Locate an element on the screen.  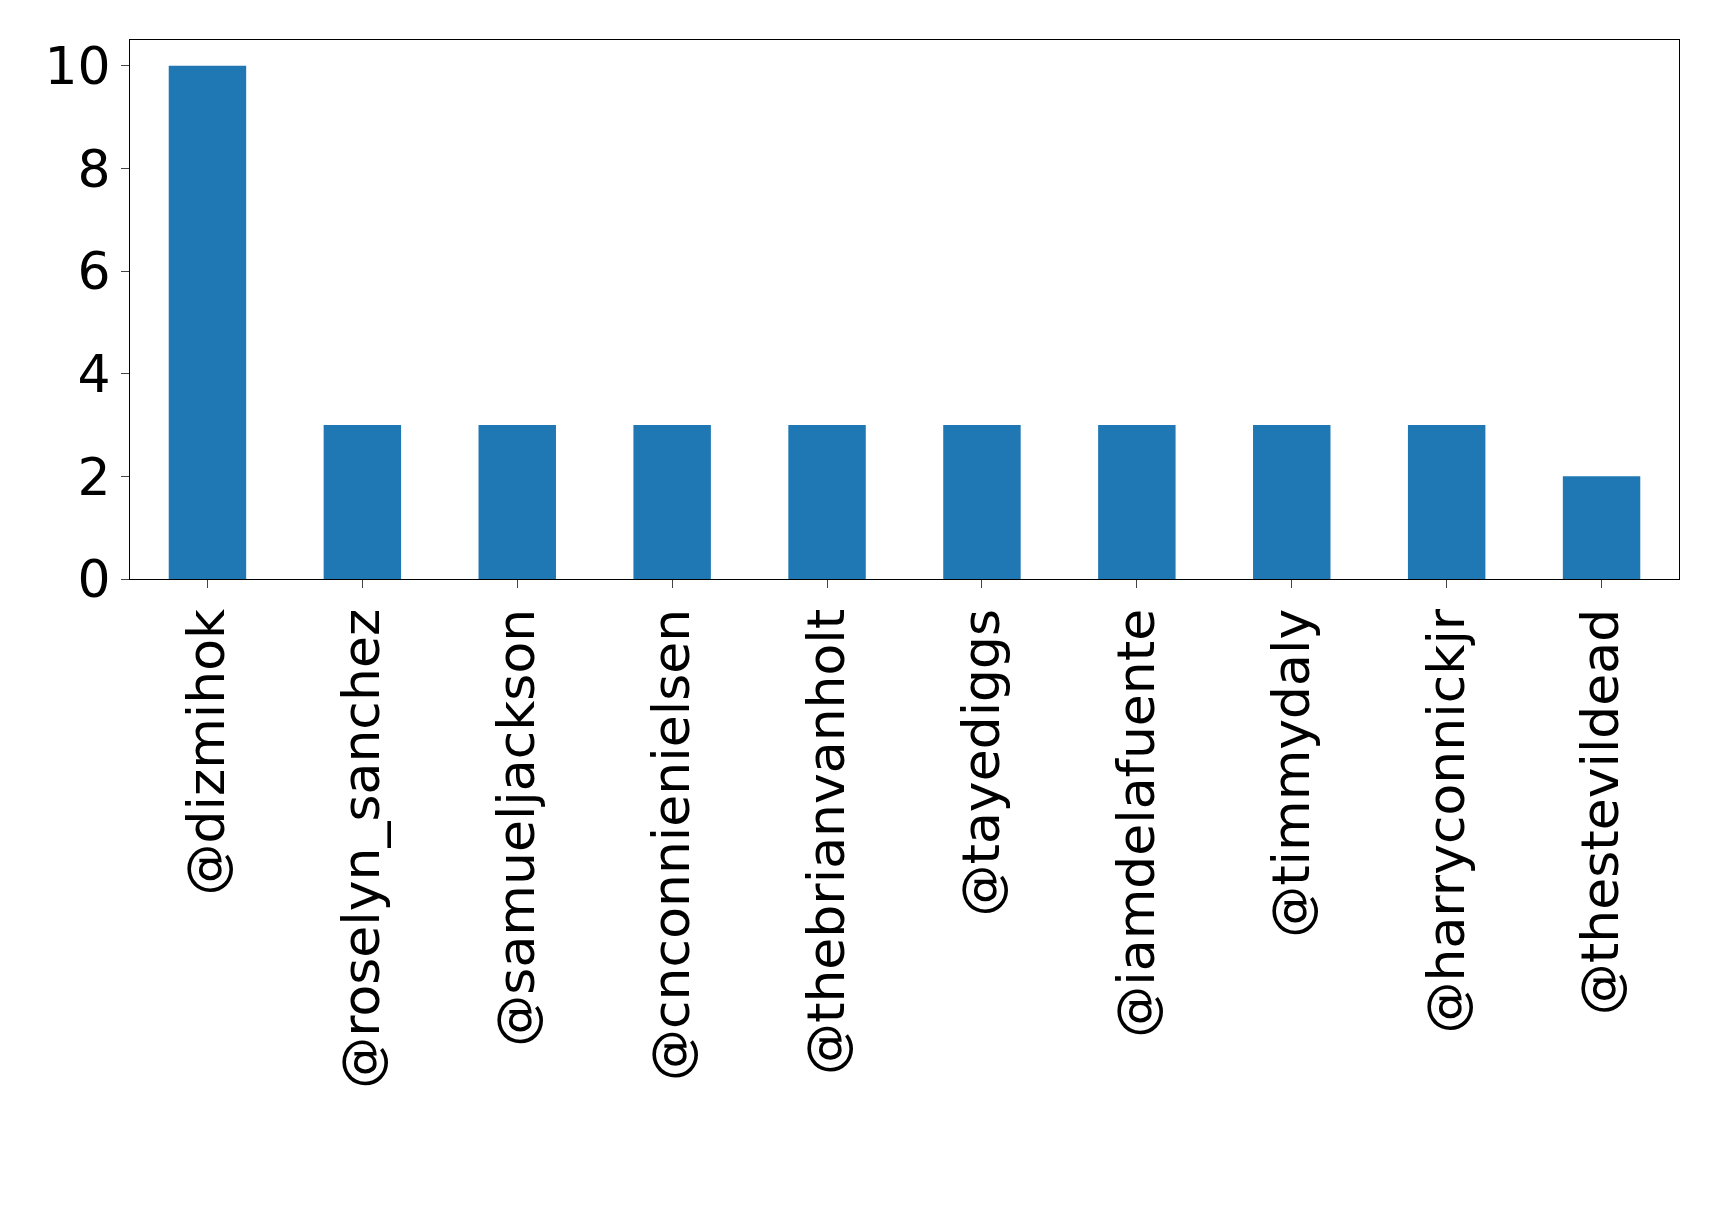
x-tick-label: @roselyn_sanchez is located at coordinates (361, 848).